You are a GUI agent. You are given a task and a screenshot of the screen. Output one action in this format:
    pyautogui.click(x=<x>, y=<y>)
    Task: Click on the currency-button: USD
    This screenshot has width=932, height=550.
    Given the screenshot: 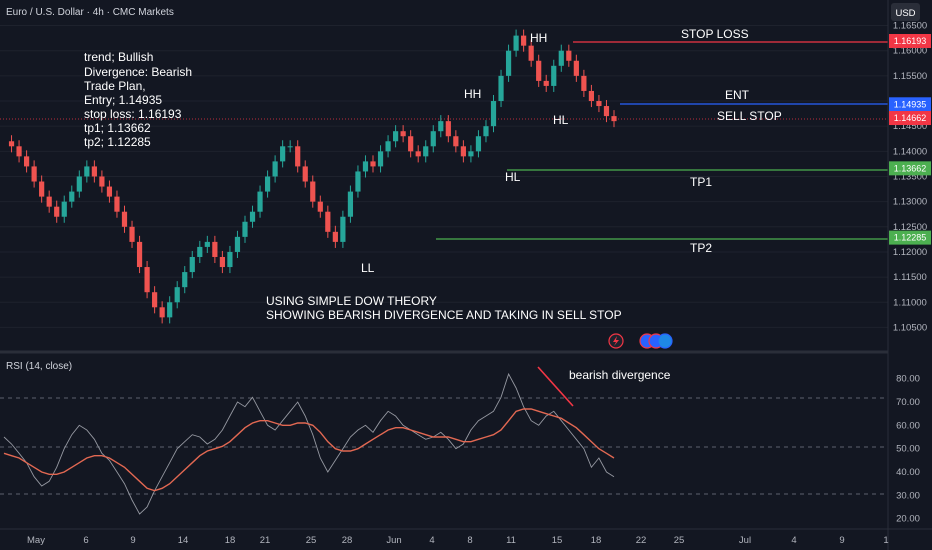 What is the action you would take?
    pyautogui.click(x=905, y=13)
    